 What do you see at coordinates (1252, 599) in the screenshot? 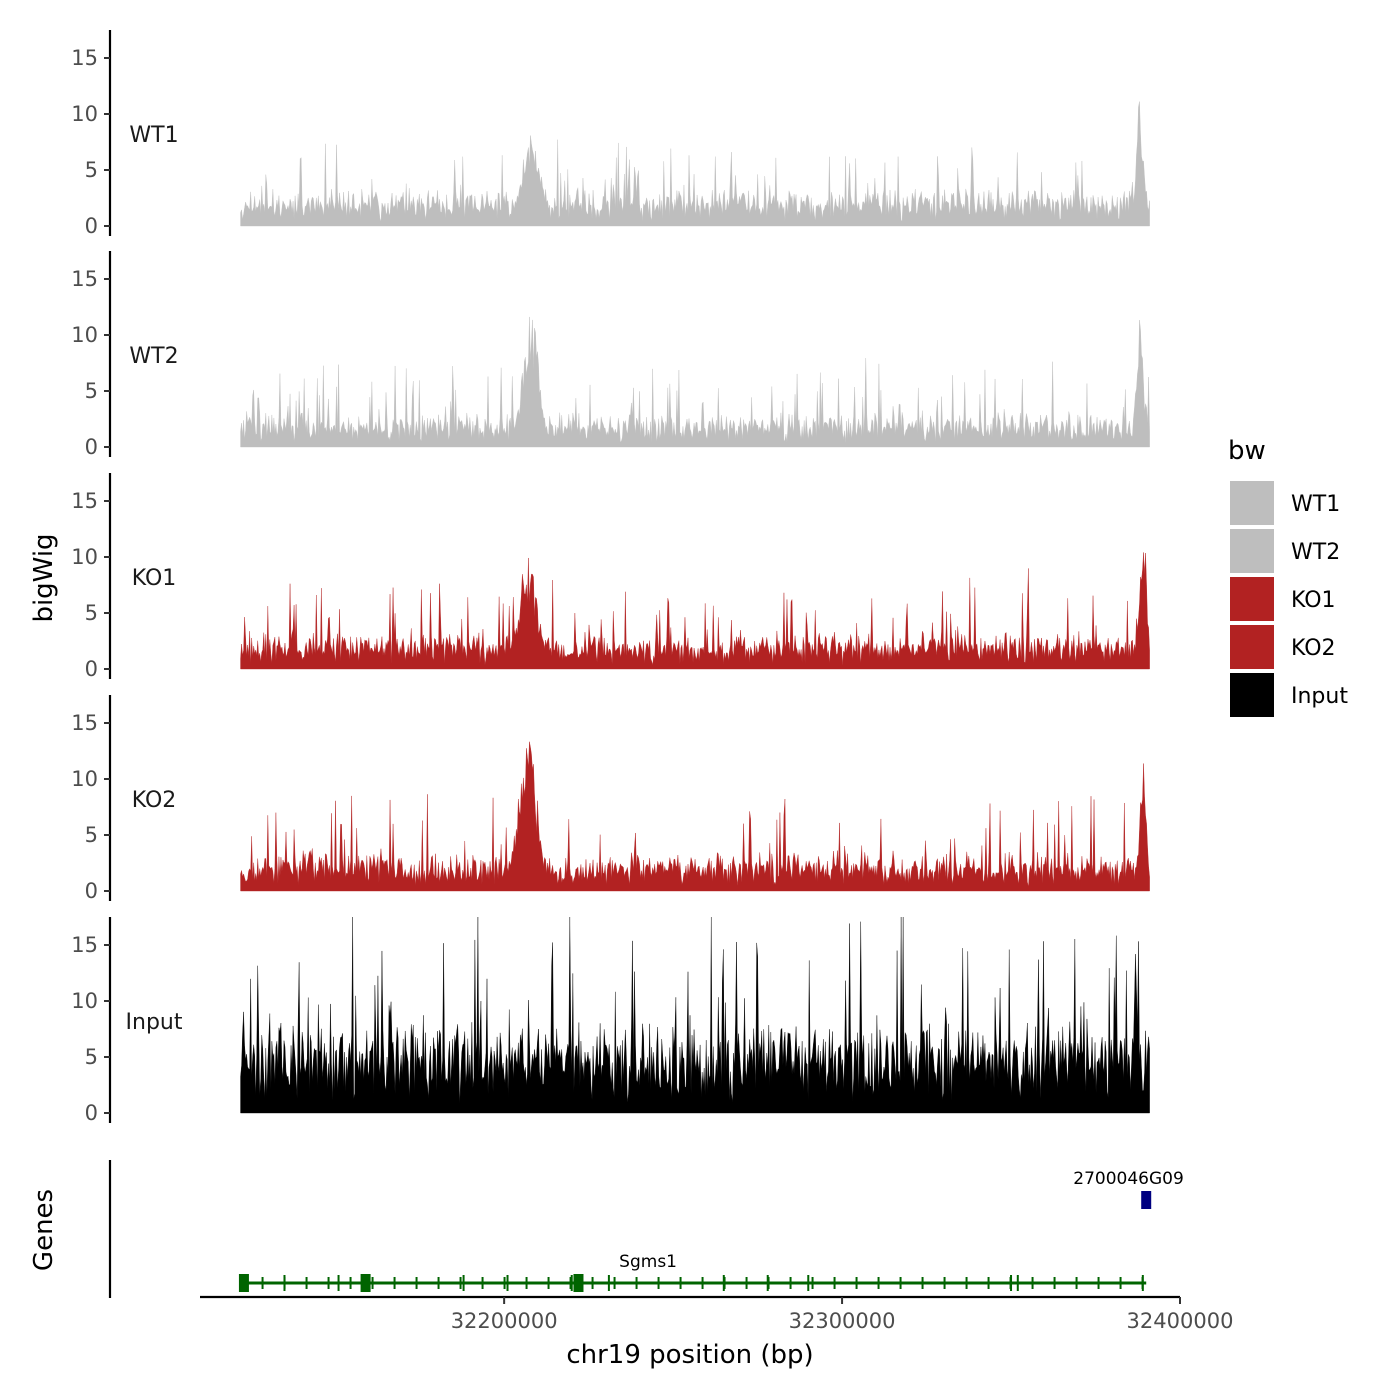
I see `legend-swatch-ko1` at bounding box center [1252, 599].